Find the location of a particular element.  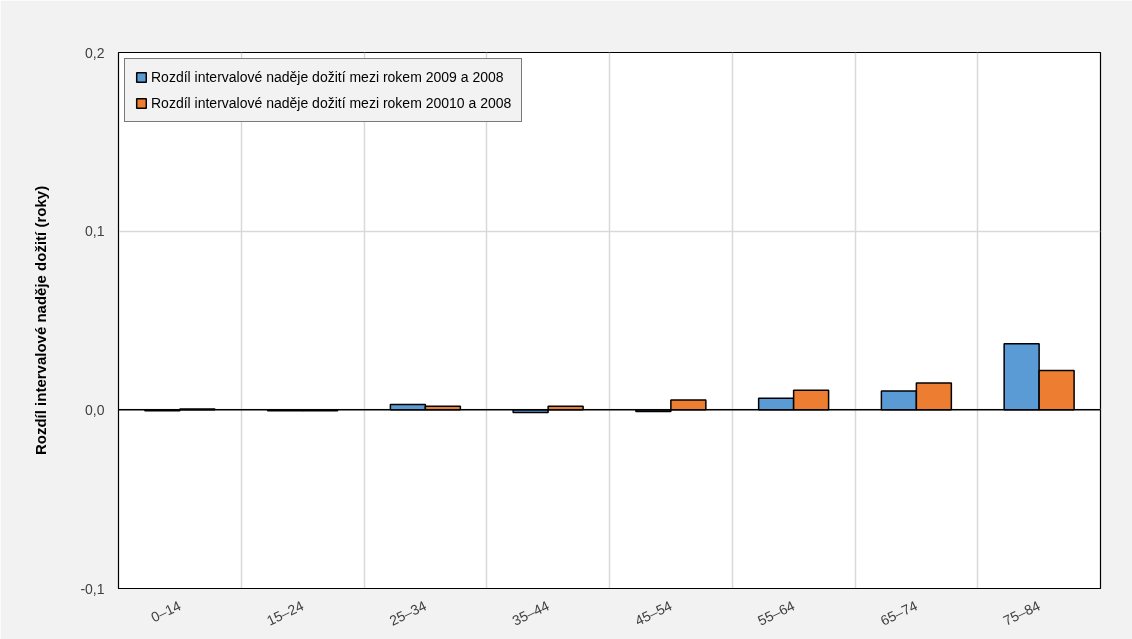

y-tick-label: 0,1 is located at coordinates (95, 231).